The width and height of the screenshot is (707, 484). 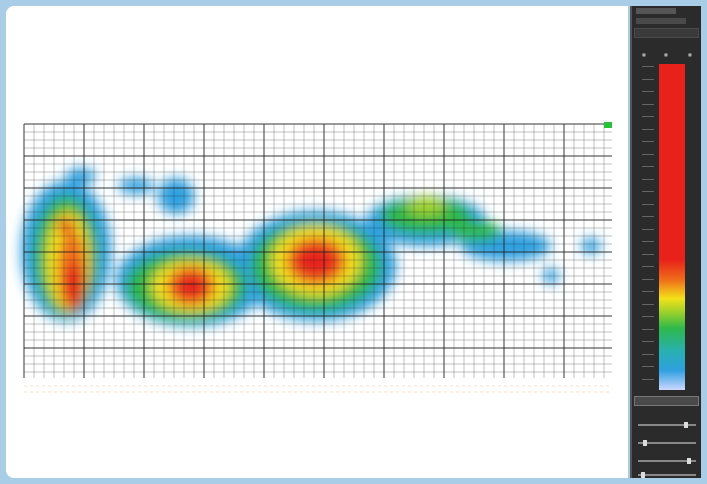 What do you see at coordinates (591, 246) in the screenshot?
I see `blob-blue-dot` at bounding box center [591, 246].